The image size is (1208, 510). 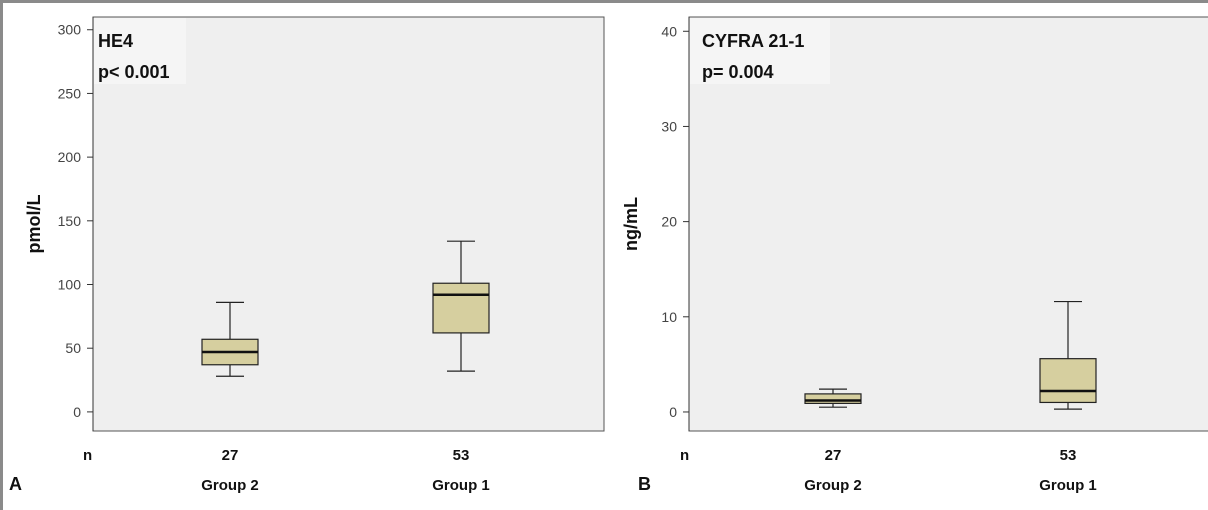 I want to click on y-tick-label-b-10: 10, so click(x=669, y=317).